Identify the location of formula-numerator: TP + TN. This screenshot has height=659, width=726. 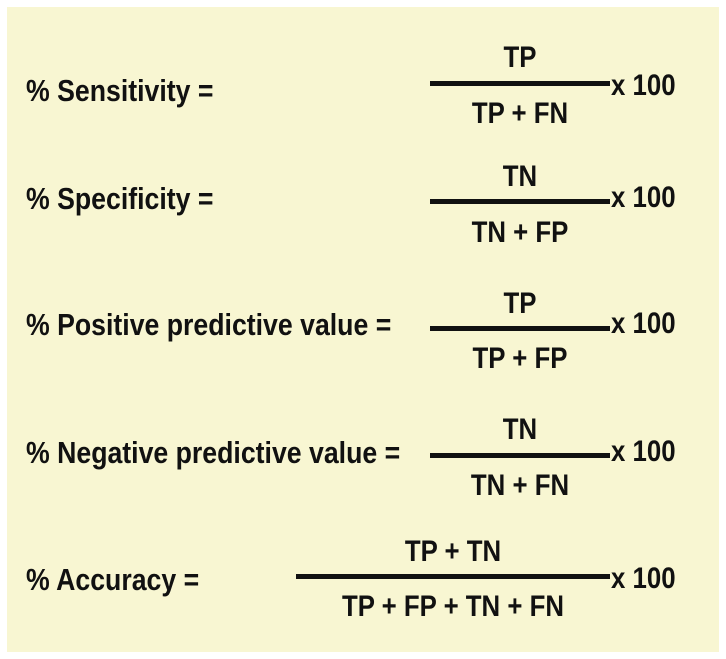
(453, 551).